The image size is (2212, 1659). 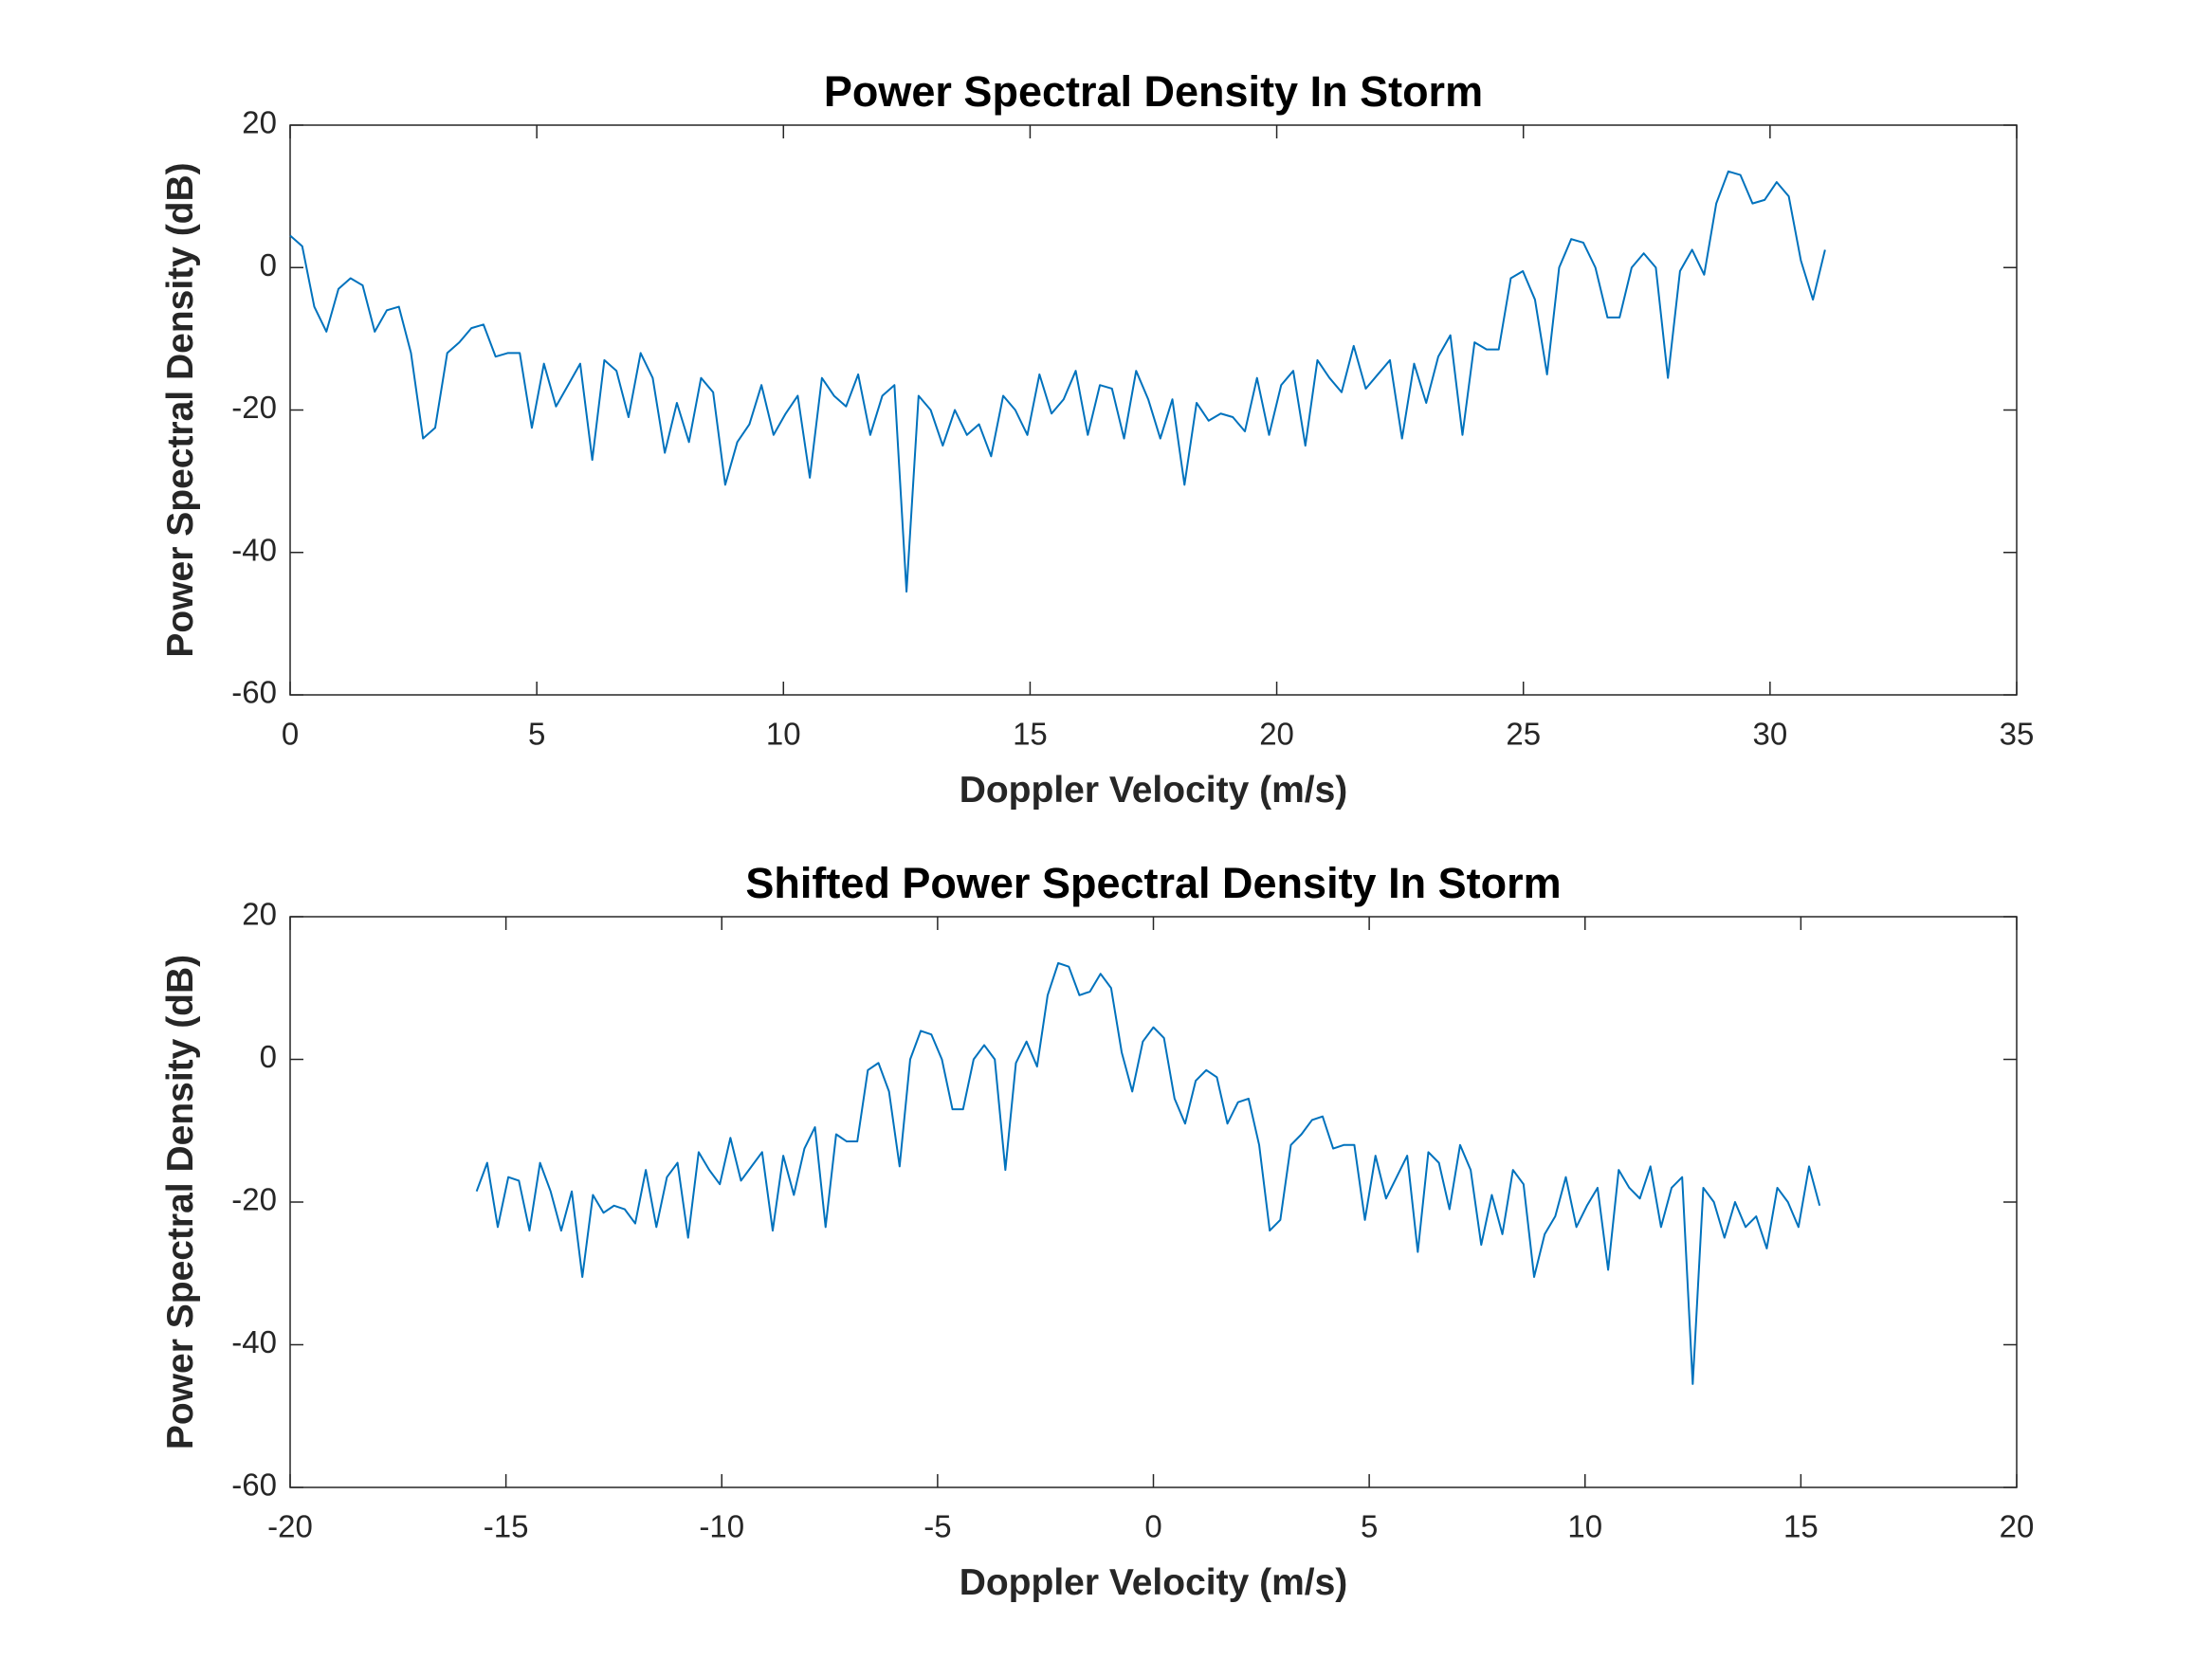 I want to click on chart-title: Power Spectral Density In Storm, so click(x=1153, y=91).